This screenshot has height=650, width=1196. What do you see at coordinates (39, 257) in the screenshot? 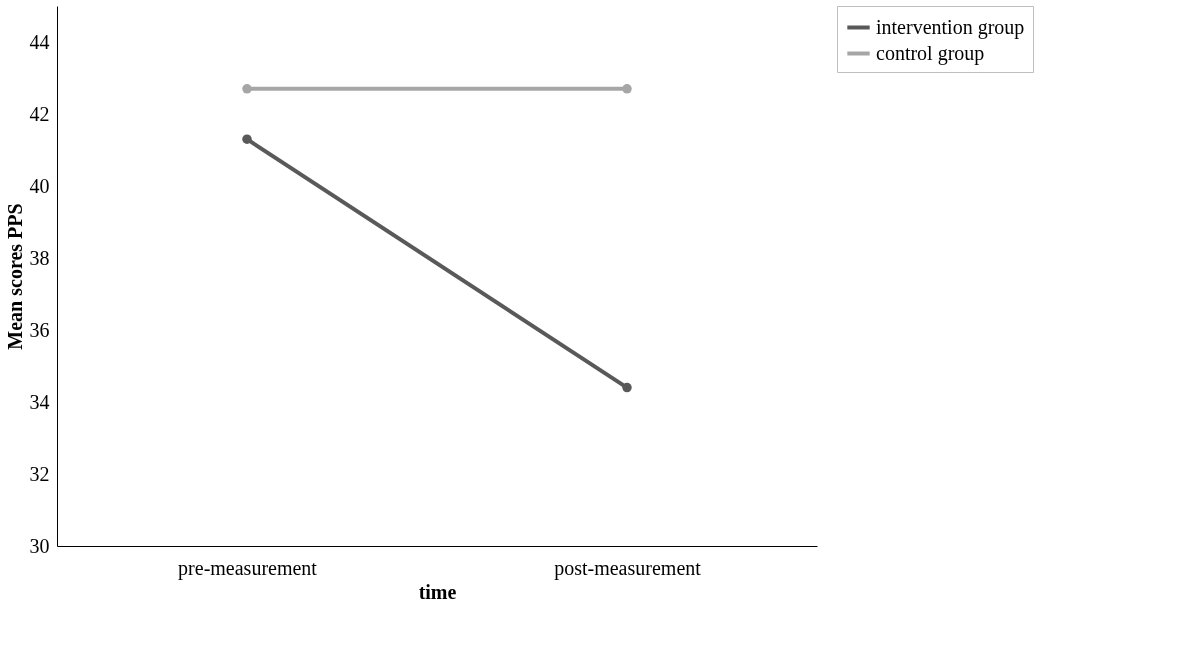
I see `y-tick-label: 38` at bounding box center [39, 257].